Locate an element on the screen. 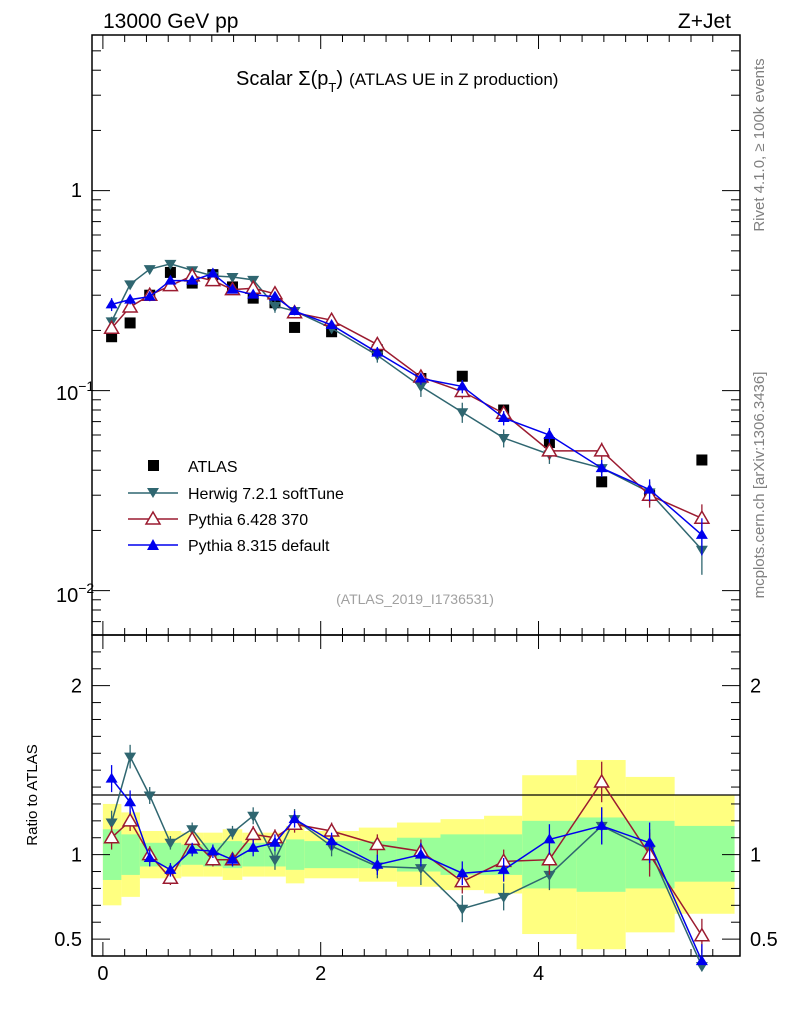  ratio-ylabel: Ratio to ATLAS is located at coordinates (32, 794).